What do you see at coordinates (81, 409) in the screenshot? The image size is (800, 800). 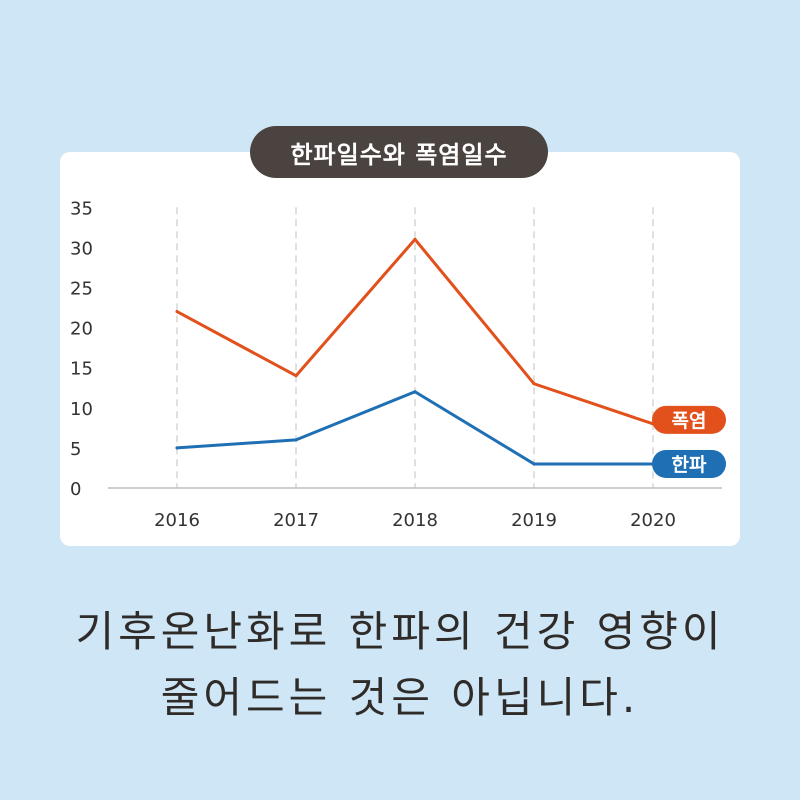 I see `y-tick-label: 10` at bounding box center [81, 409].